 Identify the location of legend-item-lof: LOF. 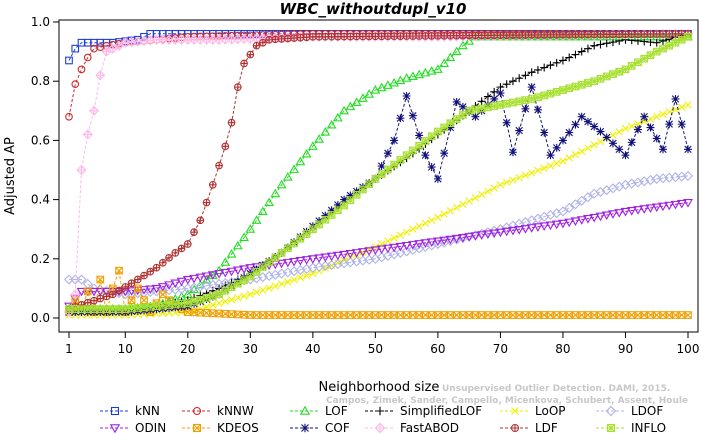
(319, 411).